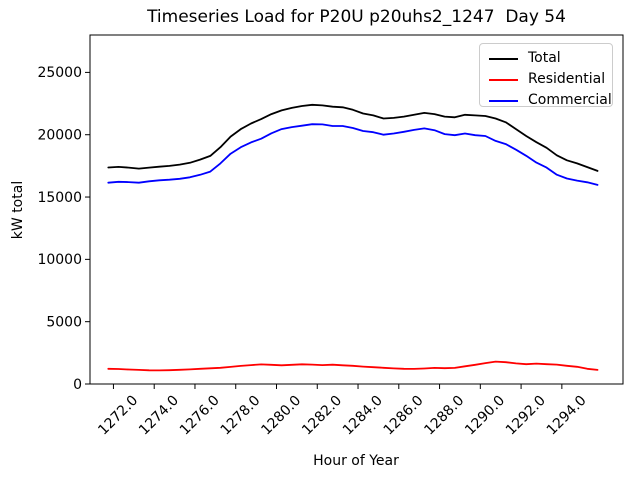 This screenshot has height=480, width=640. What do you see at coordinates (544, 58) in the screenshot?
I see `legend-label-total: Total` at bounding box center [544, 58].